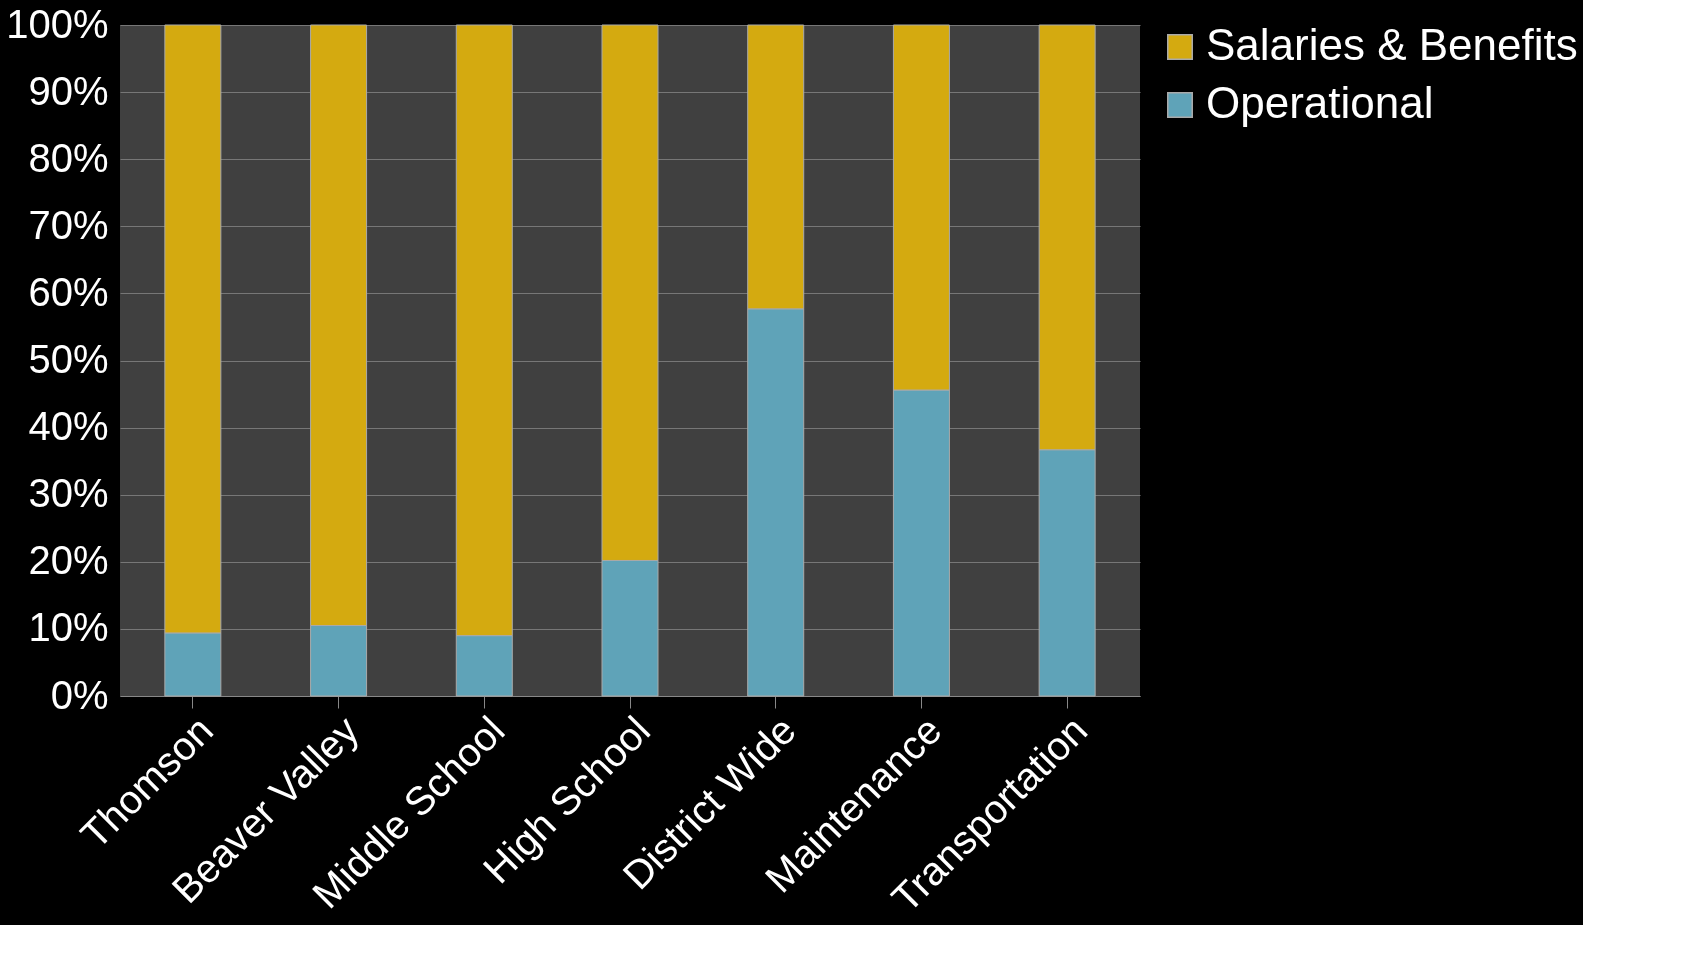 The height and width of the screenshot is (980, 1700). Describe the element at coordinates (1320, 102) in the screenshot. I see `legend-label: Operational` at that location.